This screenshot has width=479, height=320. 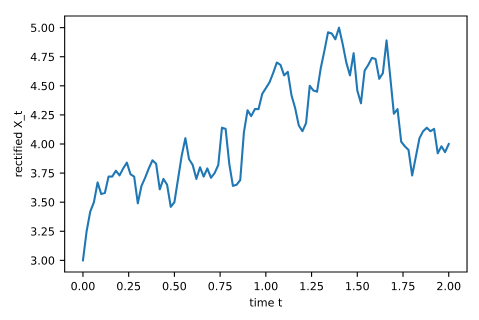 What do you see at coordinates (42, 144) in the screenshot?
I see `y-tick-label: 4.00` at bounding box center [42, 144].